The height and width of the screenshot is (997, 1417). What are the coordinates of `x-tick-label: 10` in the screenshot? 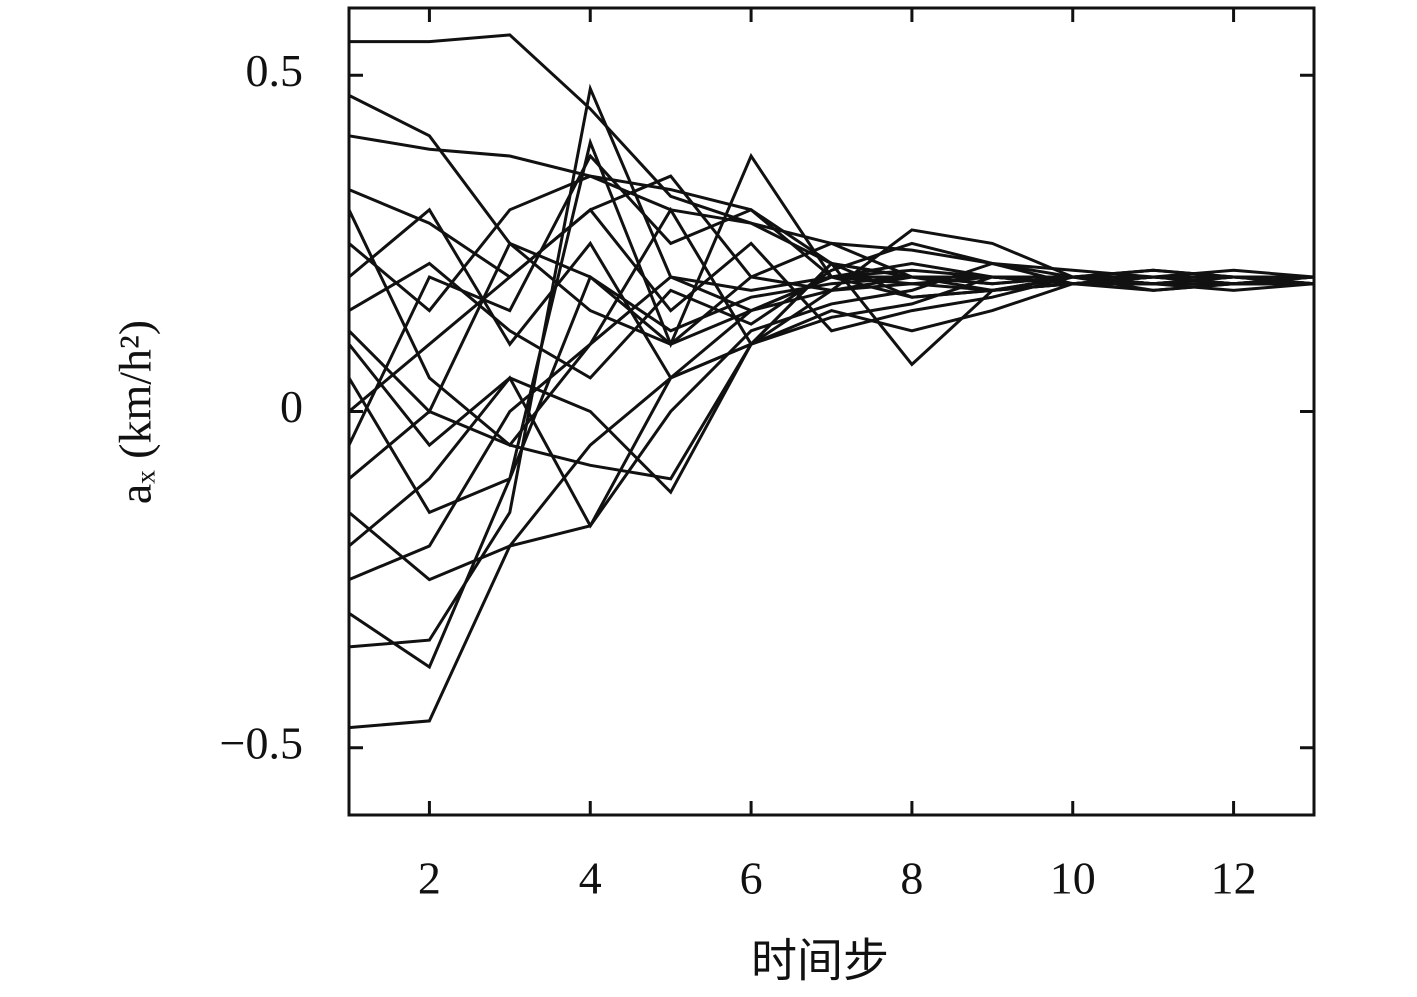 It's located at (1073, 878).